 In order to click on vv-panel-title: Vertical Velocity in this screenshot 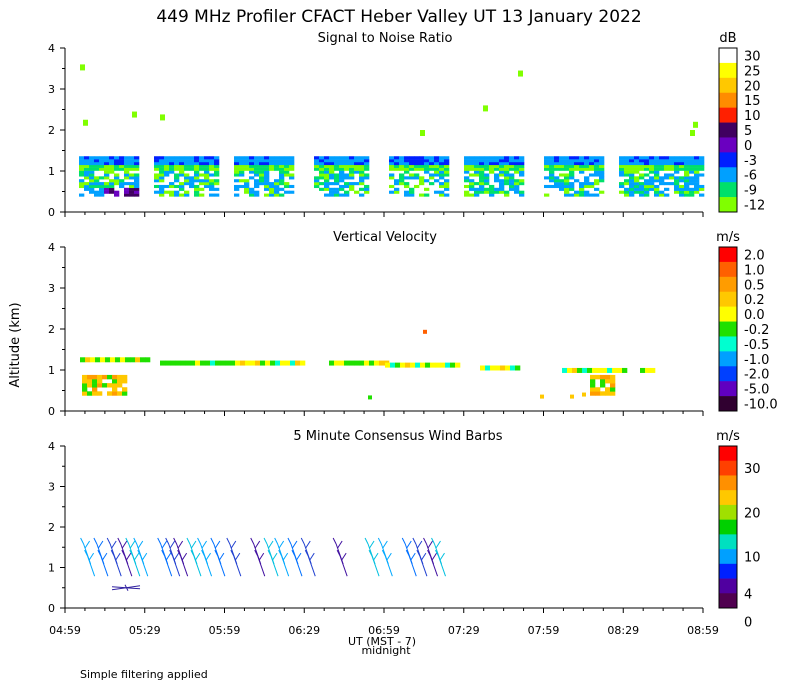, I will do `click(385, 237)`.